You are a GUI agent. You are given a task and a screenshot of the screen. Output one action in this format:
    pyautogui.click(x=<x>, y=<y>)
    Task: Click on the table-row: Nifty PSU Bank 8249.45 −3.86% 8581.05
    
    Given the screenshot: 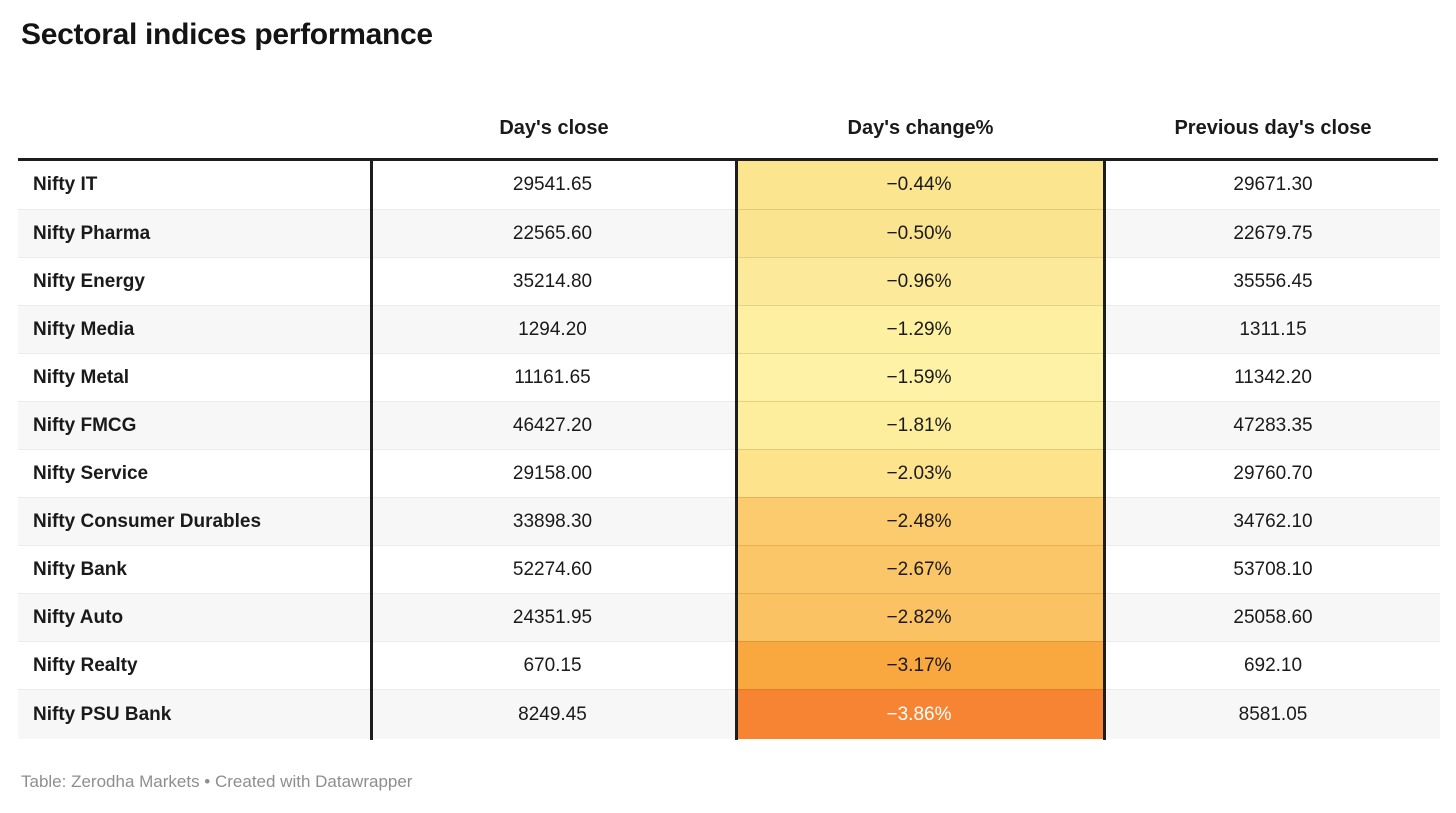 What is the action you would take?
    pyautogui.click(x=729, y=714)
    